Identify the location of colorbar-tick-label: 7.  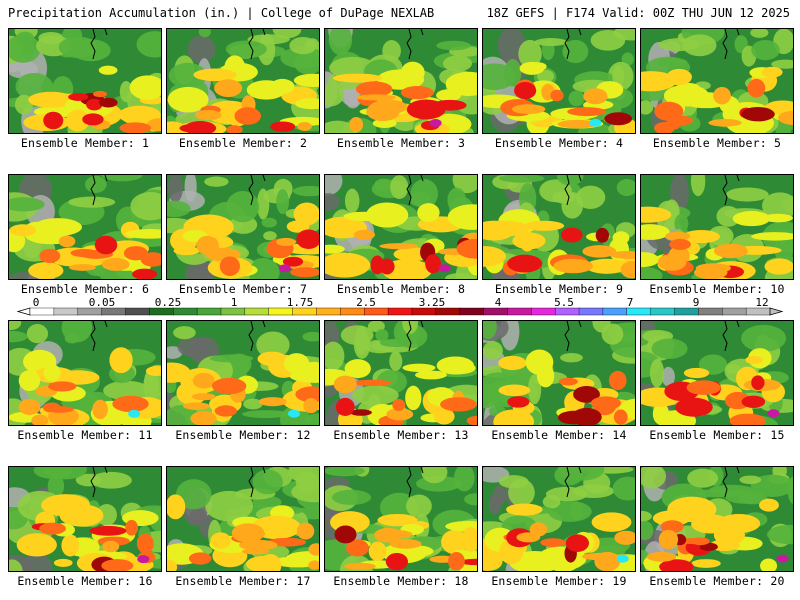
(630, 302).